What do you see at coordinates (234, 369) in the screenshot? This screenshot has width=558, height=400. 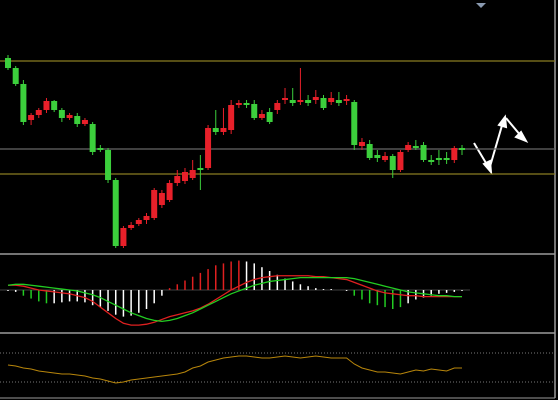 I see `oscillator-line` at bounding box center [234, 369].